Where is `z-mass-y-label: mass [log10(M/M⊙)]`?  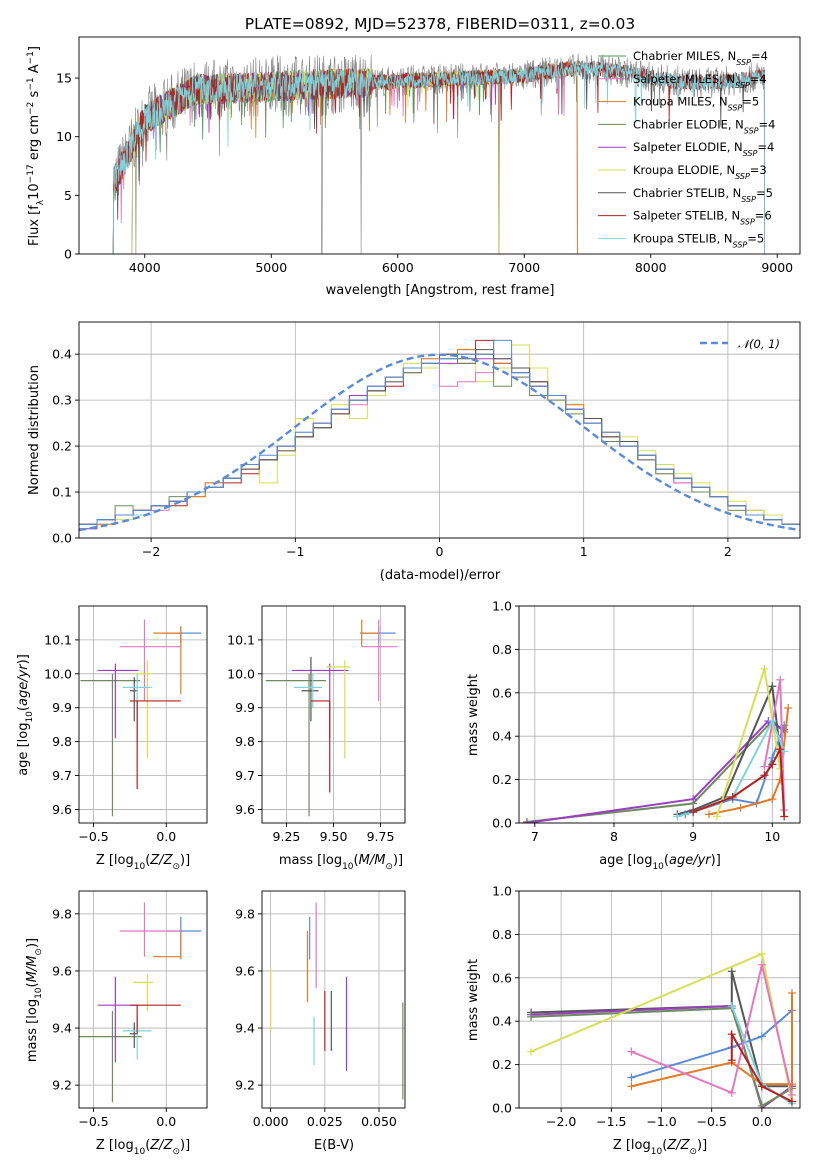 z-mass-y-label: mass [log10(M/M⊙)] is located at coordinates (34, 1000).